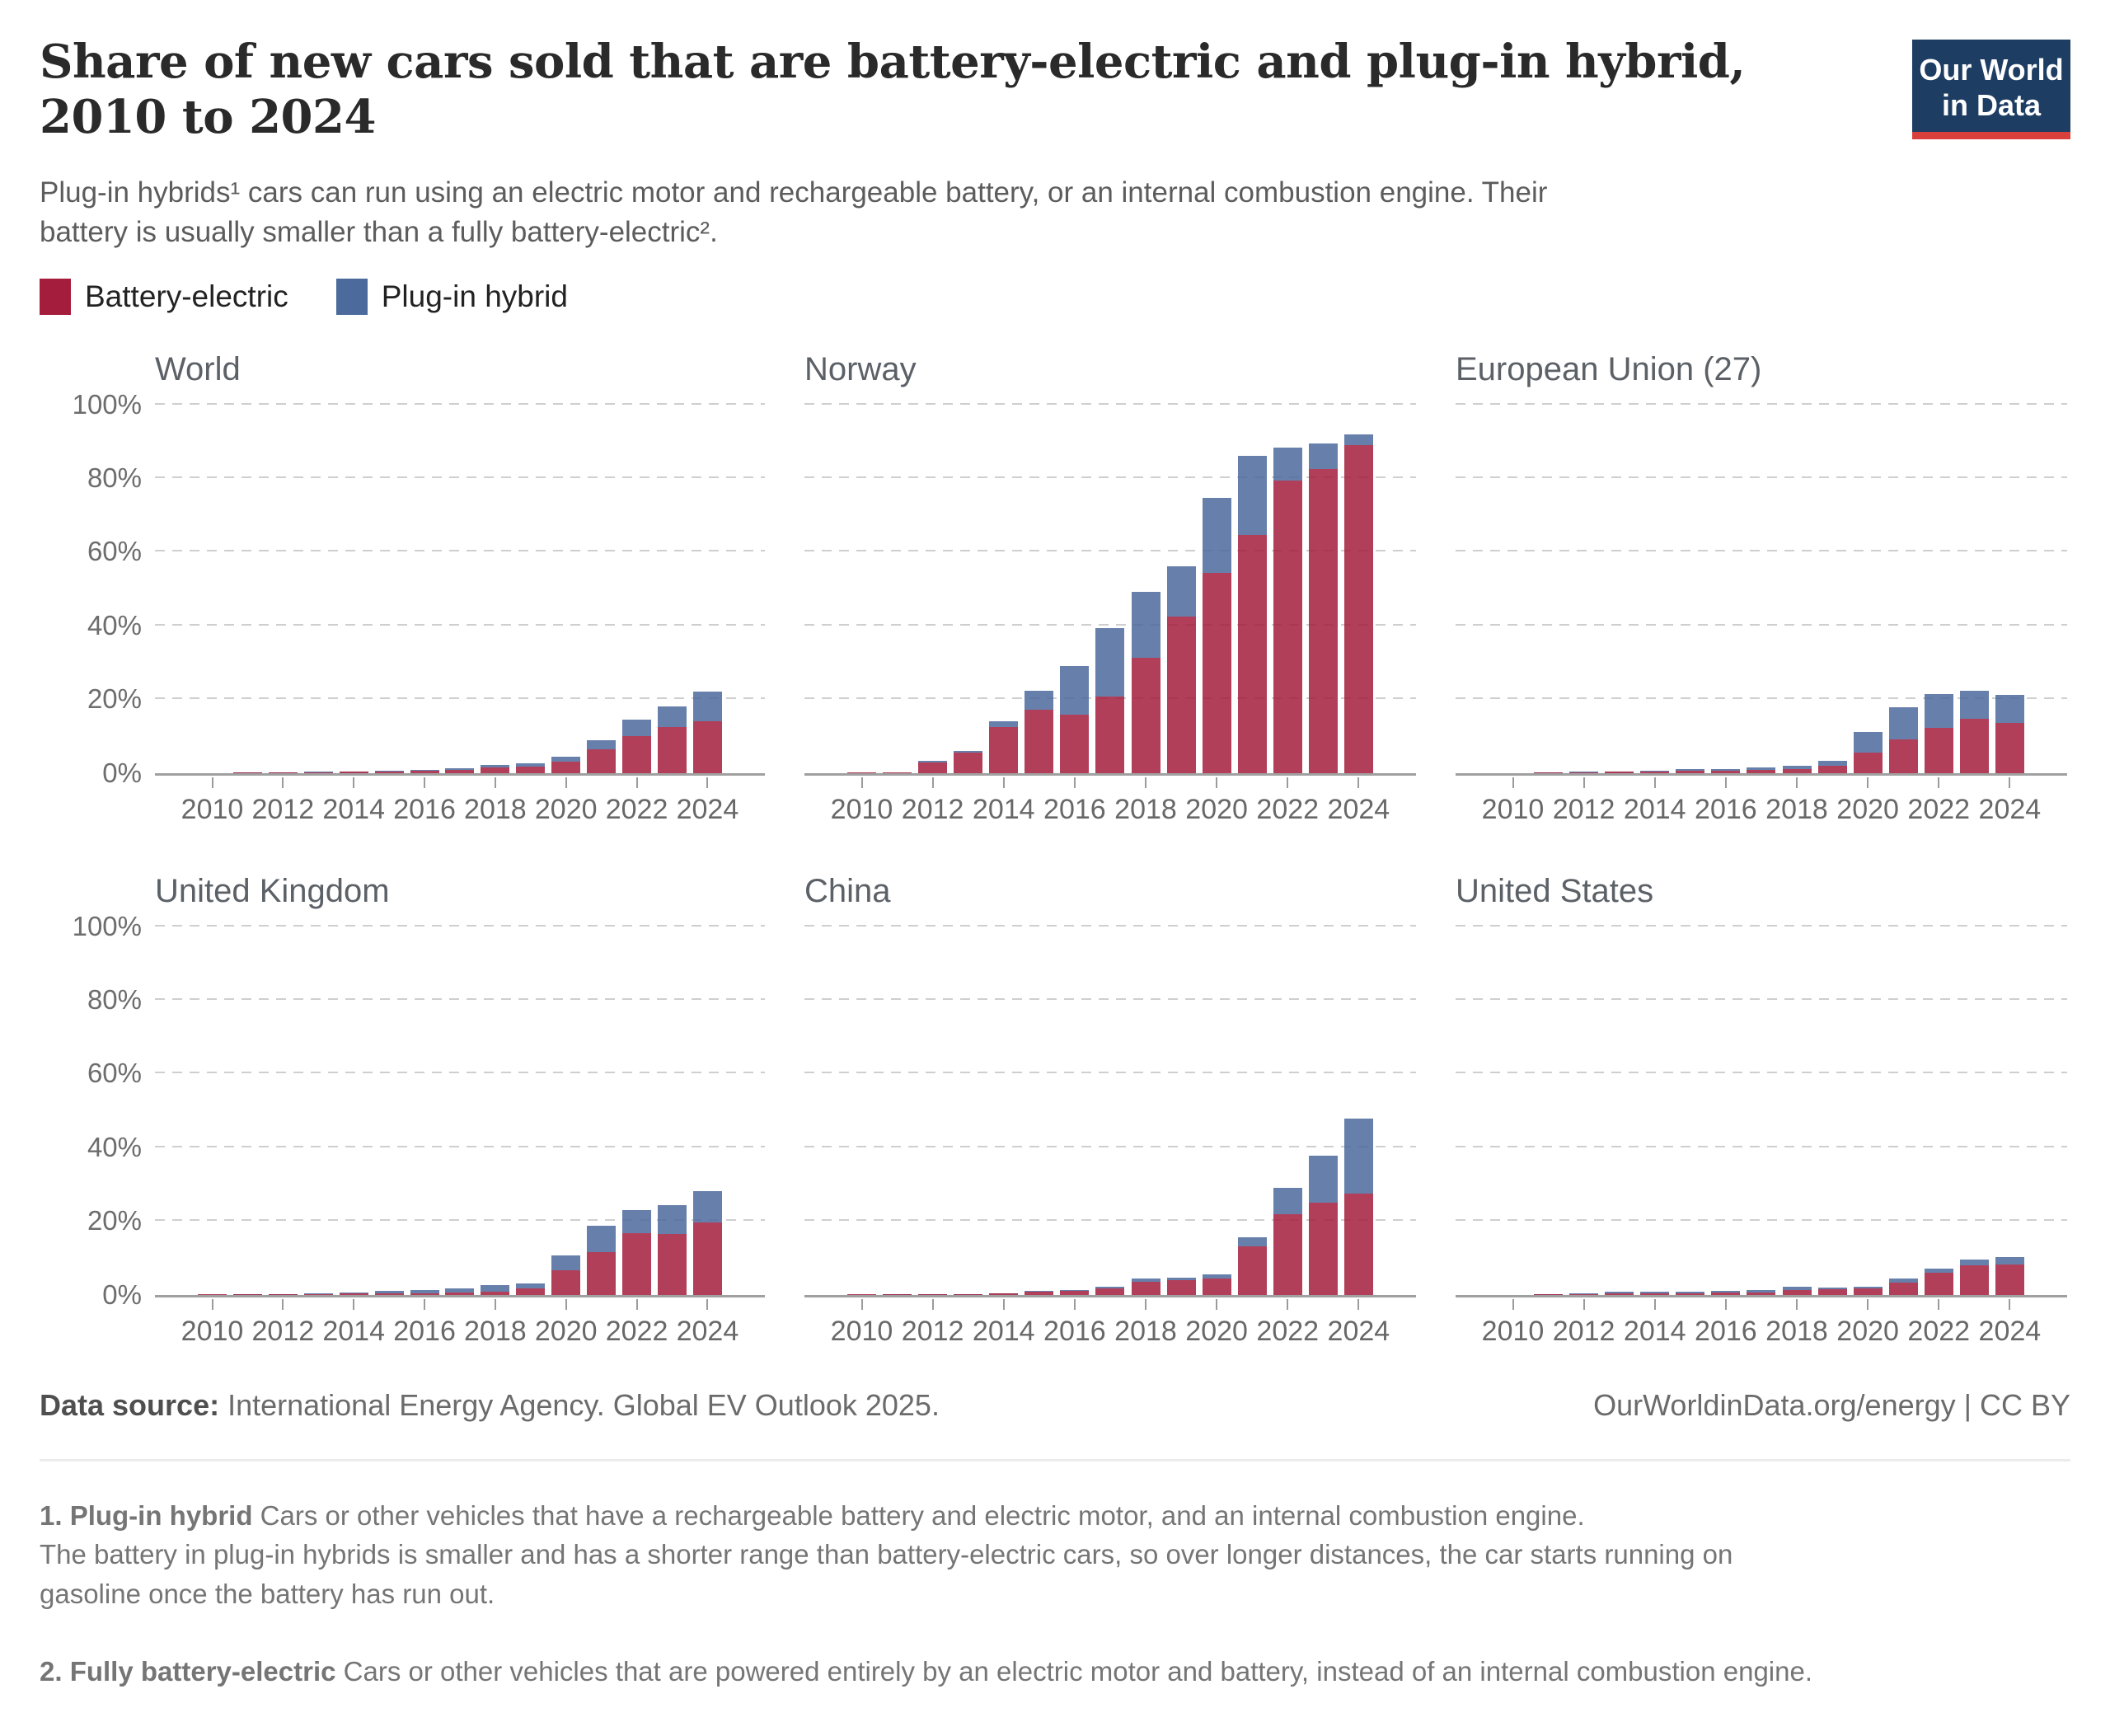  I want to click on chart-china: China 2010 2012 2014 2016 2018 2020 2022 2024, so click(1110, 1111).